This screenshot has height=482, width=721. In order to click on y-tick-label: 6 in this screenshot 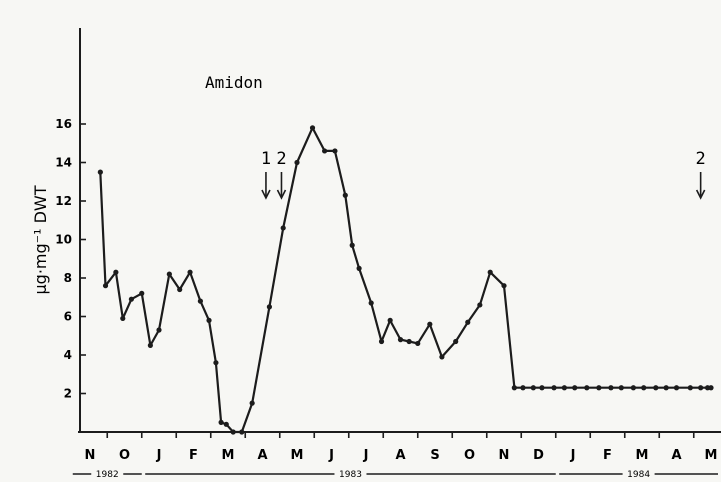, I will do `click(68, 317)`.